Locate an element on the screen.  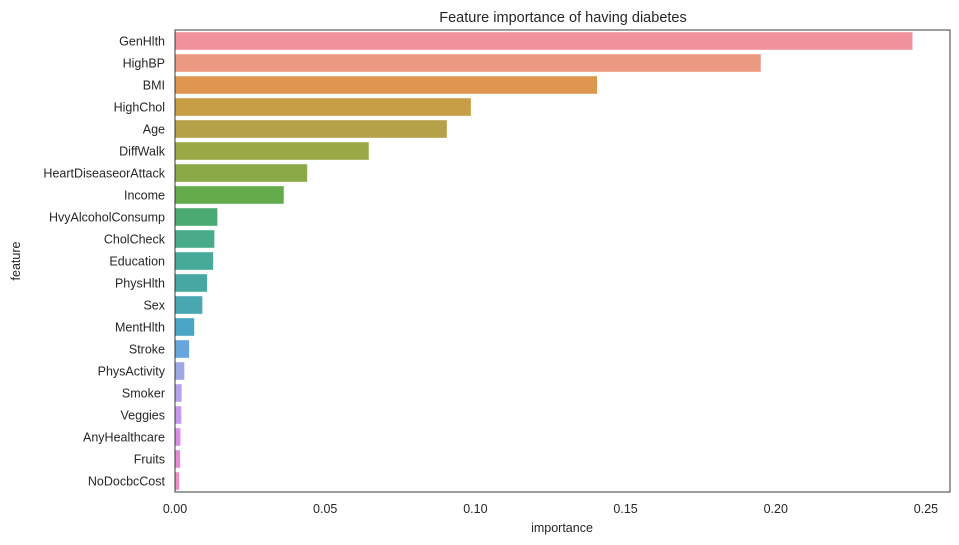
y-tick-label: MentHlth is located at coordinates (140, 328).